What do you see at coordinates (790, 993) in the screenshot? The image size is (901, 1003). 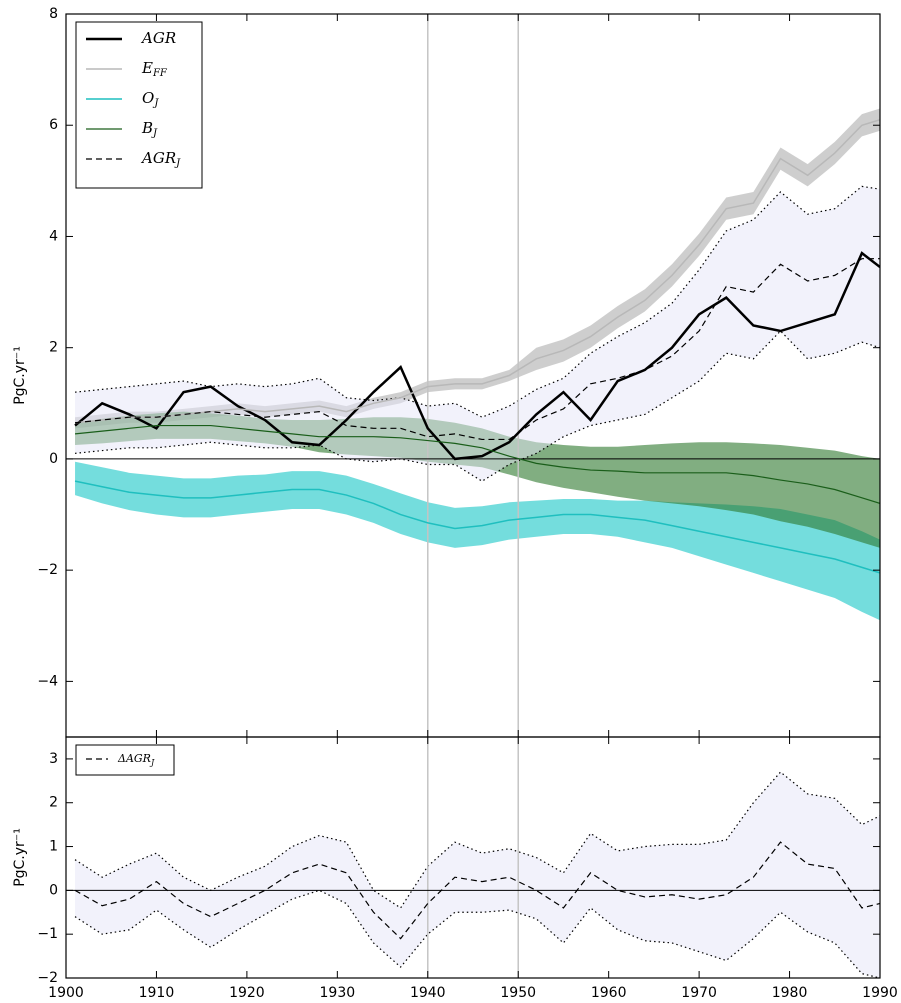 I see `x-tick-label: 1980` at bounding box center [790, 993].